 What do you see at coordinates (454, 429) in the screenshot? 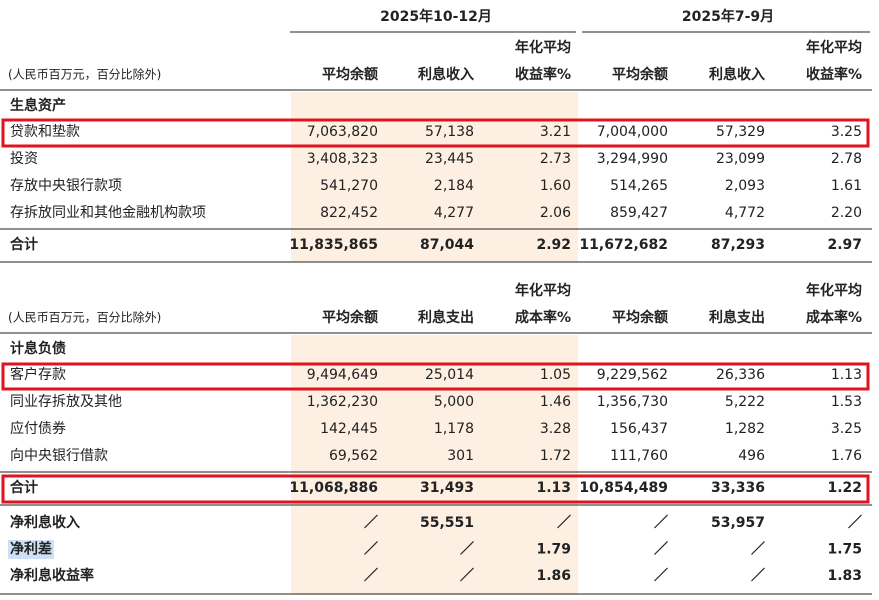
I see `cell: 1,178` at bounding box center [454, 429].